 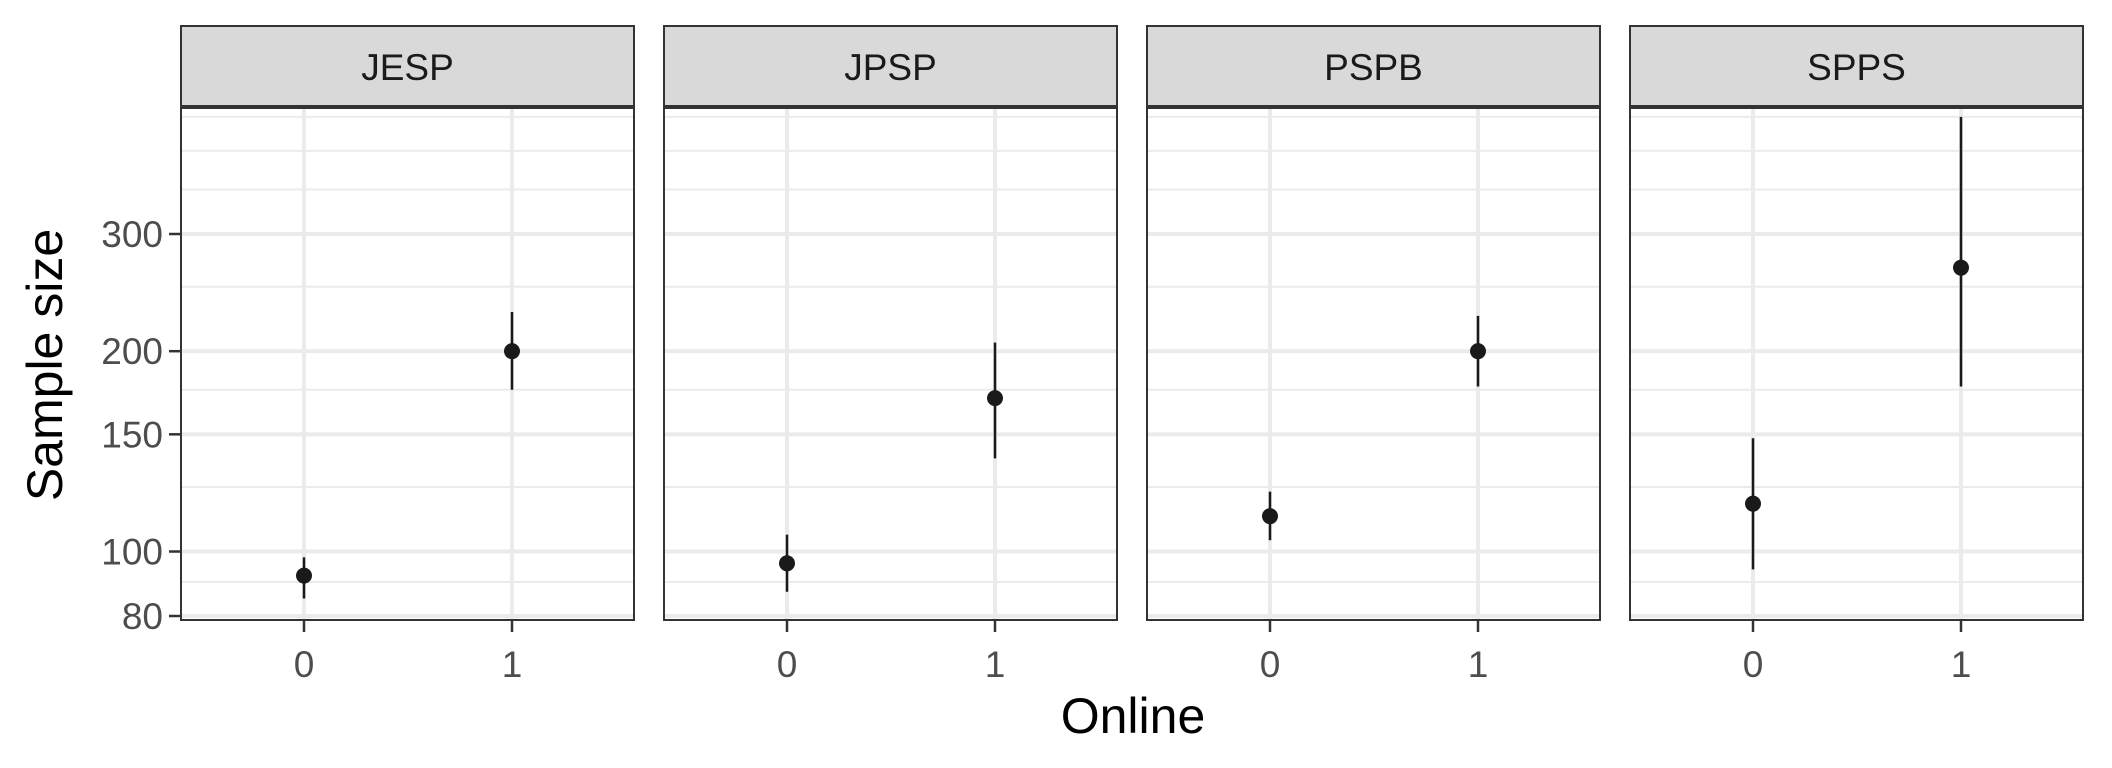 I want to click on facet-label: SPPS, so click(x=1856, y=67).